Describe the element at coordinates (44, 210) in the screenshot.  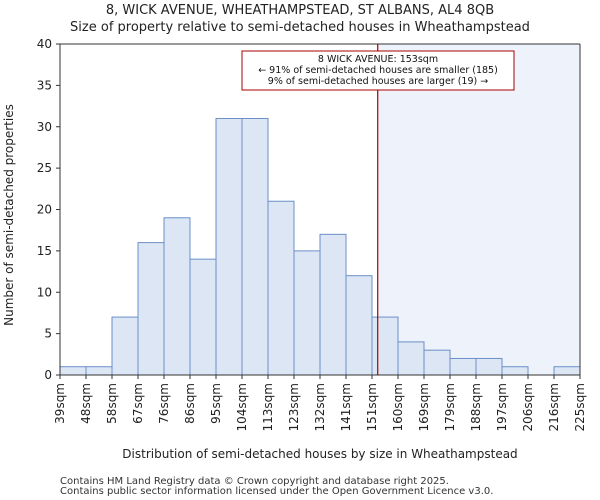
I see `y-tick-label: 20` at that location.